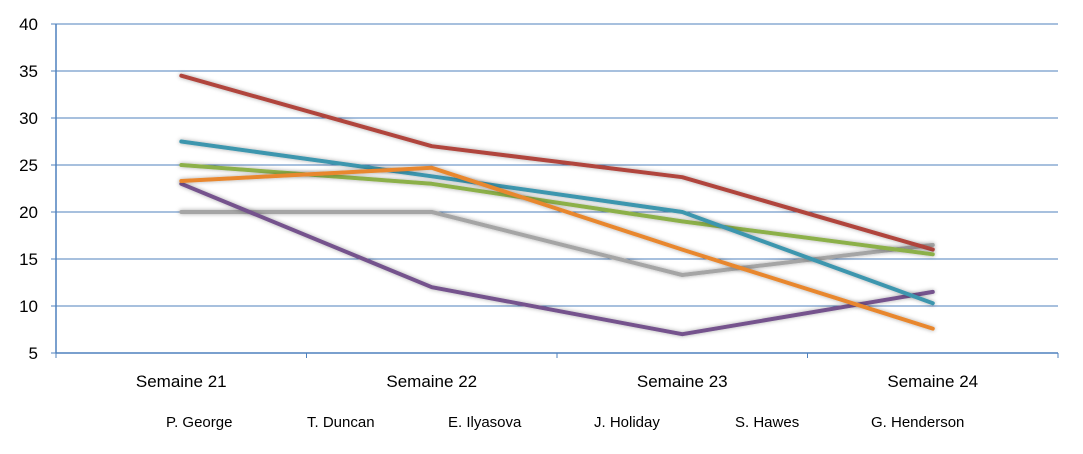 The width and height of the screenshot is (1083, 454). Describe the element at coordinates (767, 422) in the screenshot. I see `legend-label: S. Hawes` at that location.